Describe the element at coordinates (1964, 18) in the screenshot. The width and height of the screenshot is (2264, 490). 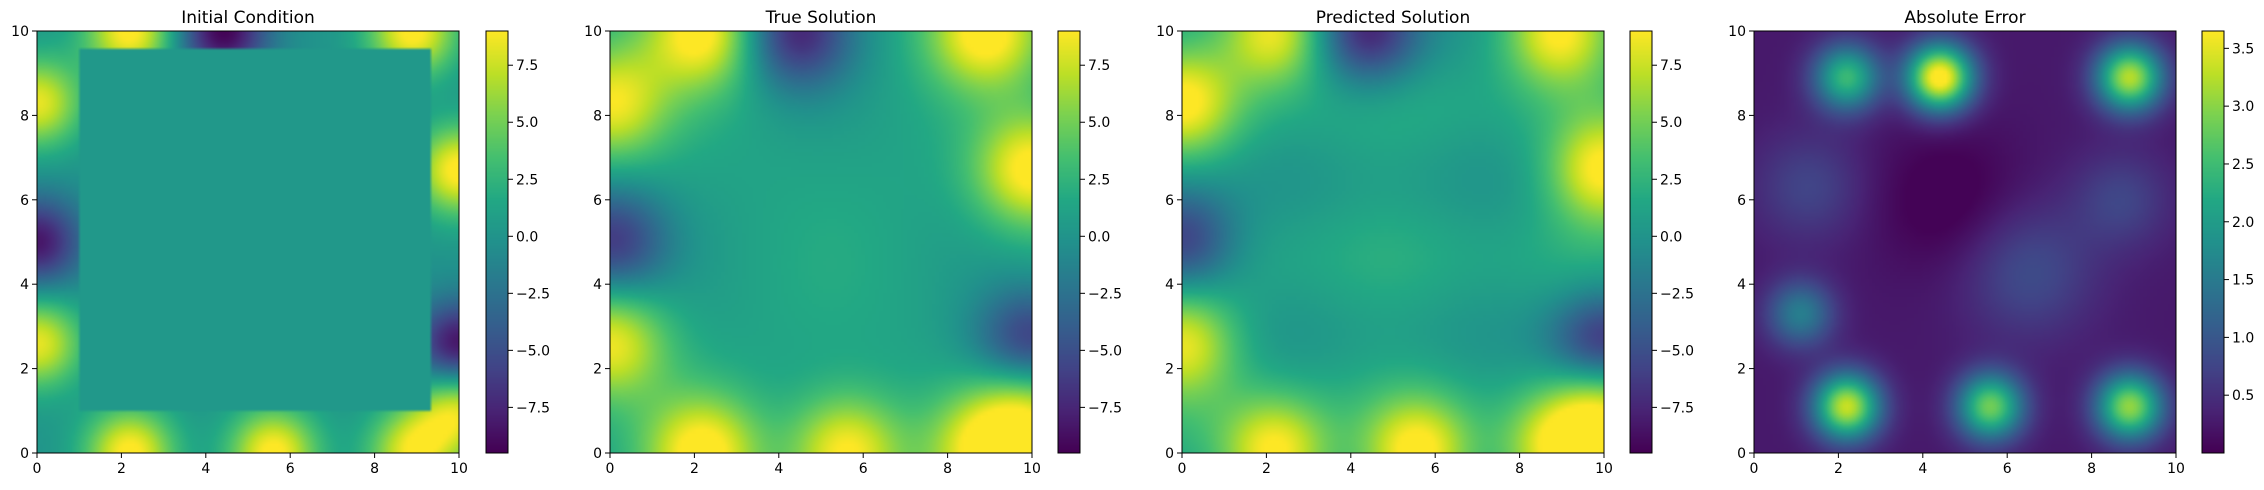
I see `panel-title: Absolute Error` at that location.